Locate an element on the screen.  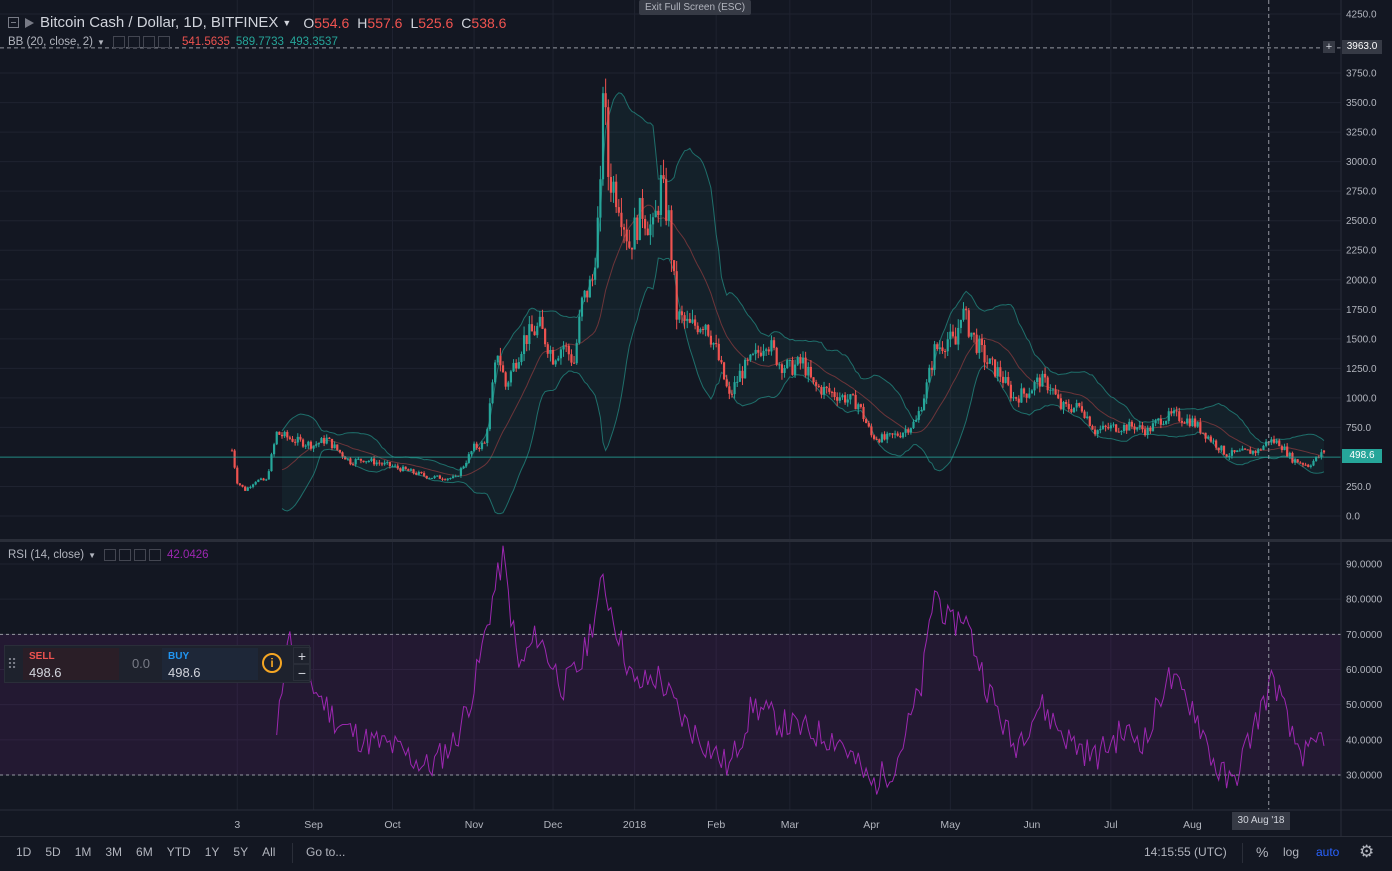
range-button-all: All is located at coordinates (269, 852).